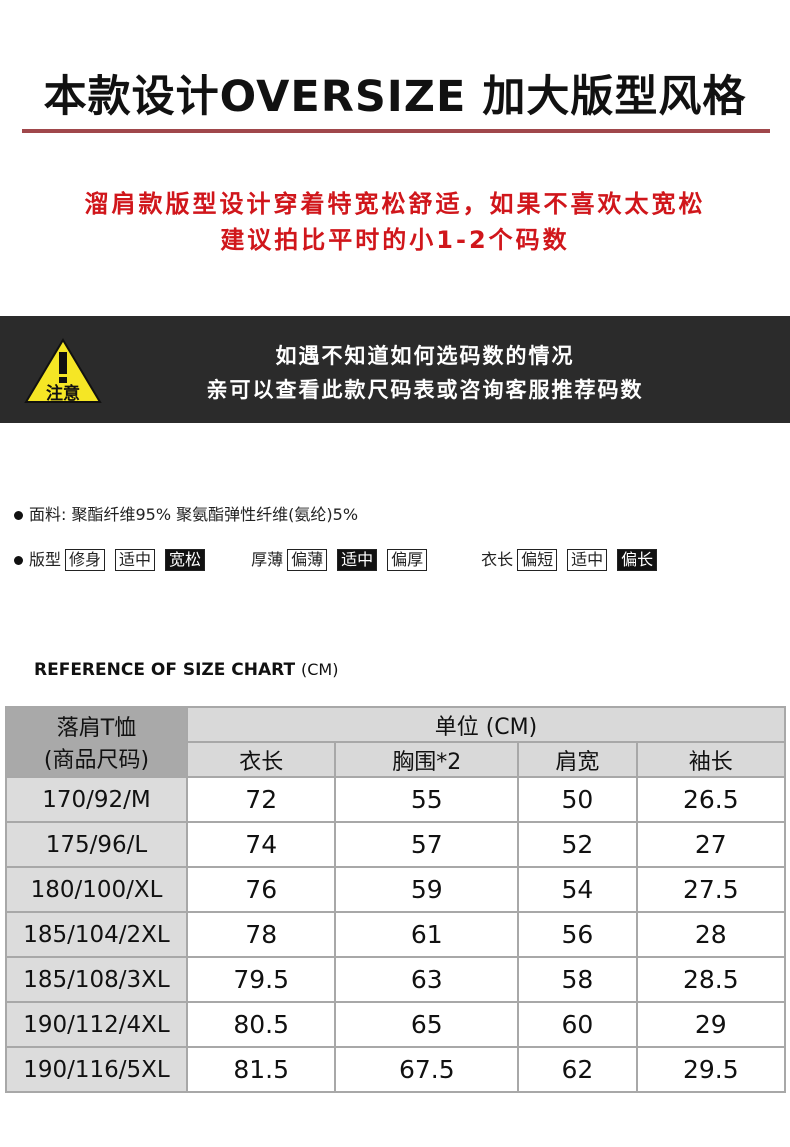 The height and width of the screenshot is (1147, 790). What do you see at coordinates (427, 844) in the screenshot?
I see `measurement-cell: 57` at bounding box center [427, 844].